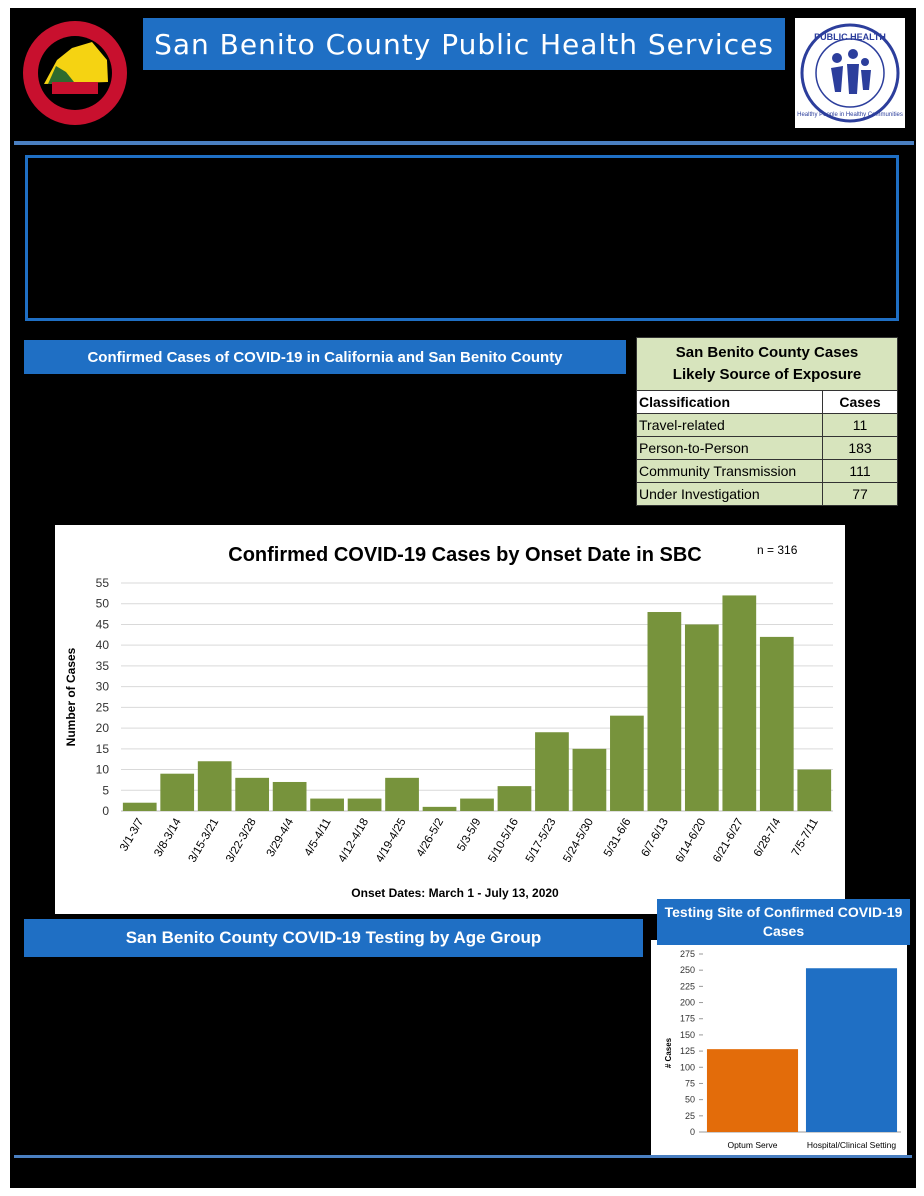  What do you see at coordinates (687, 1051) in the screenshot?
I see `y-tick-label: 125` at bounding box center [687, 1051].